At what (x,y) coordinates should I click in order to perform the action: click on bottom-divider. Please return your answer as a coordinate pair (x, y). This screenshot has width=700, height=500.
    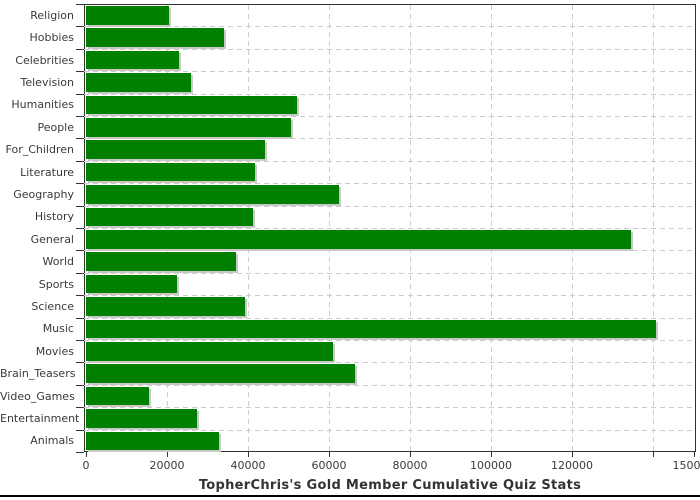
    Looking at the image, I should click on (350, 496).